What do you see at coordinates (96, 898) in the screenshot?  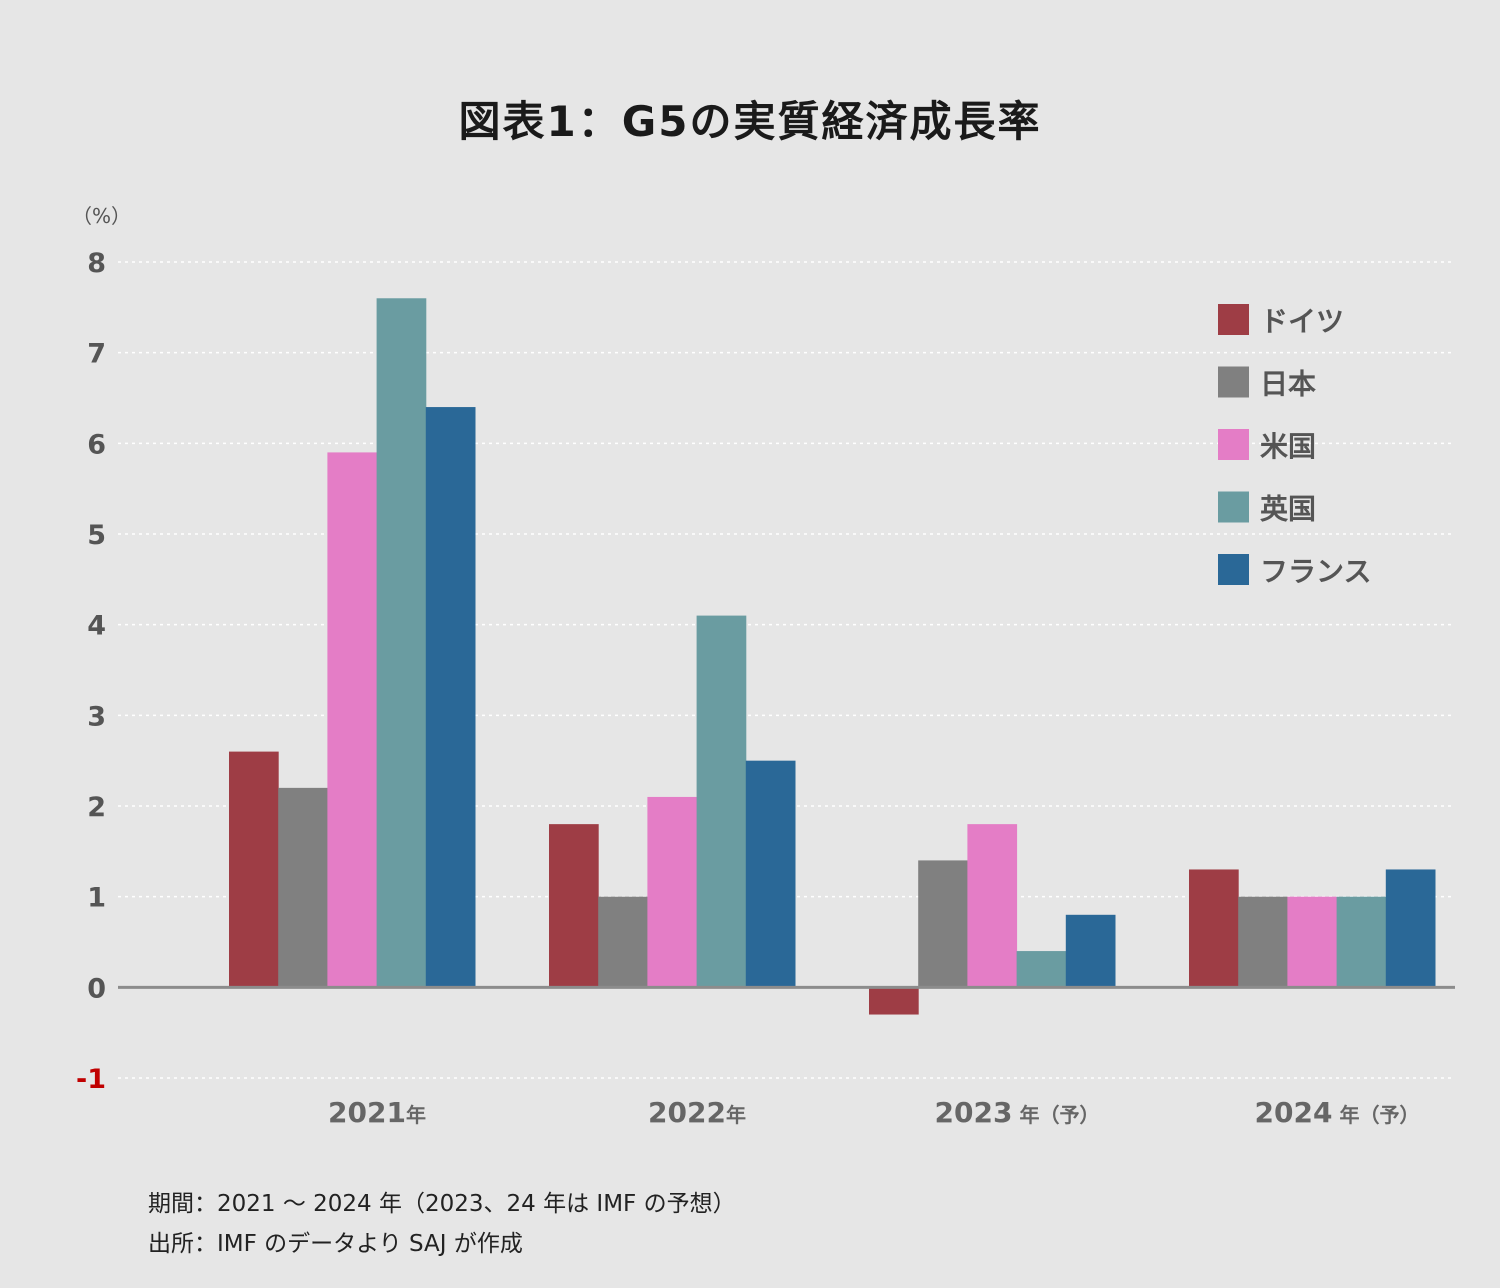 I see `y-tick-label: 1` at bounding box center [96, 898].